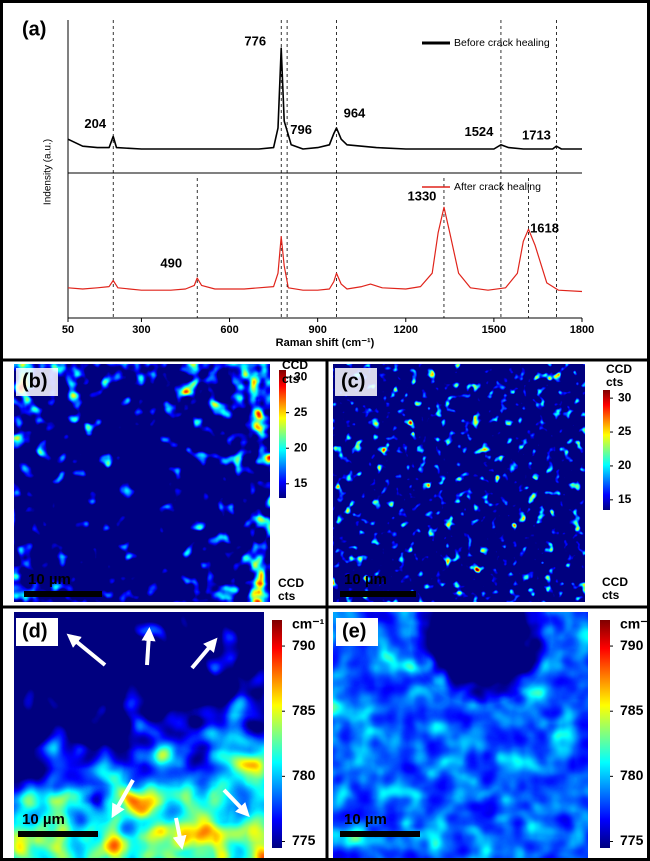 The width and height of the screenshot is (650, 861). What do you see at coordinates (325, 343) in the screenshot?
I see `x-axis-label: Raman shift (cm⁻¹)` at bounding box center [325, 343].